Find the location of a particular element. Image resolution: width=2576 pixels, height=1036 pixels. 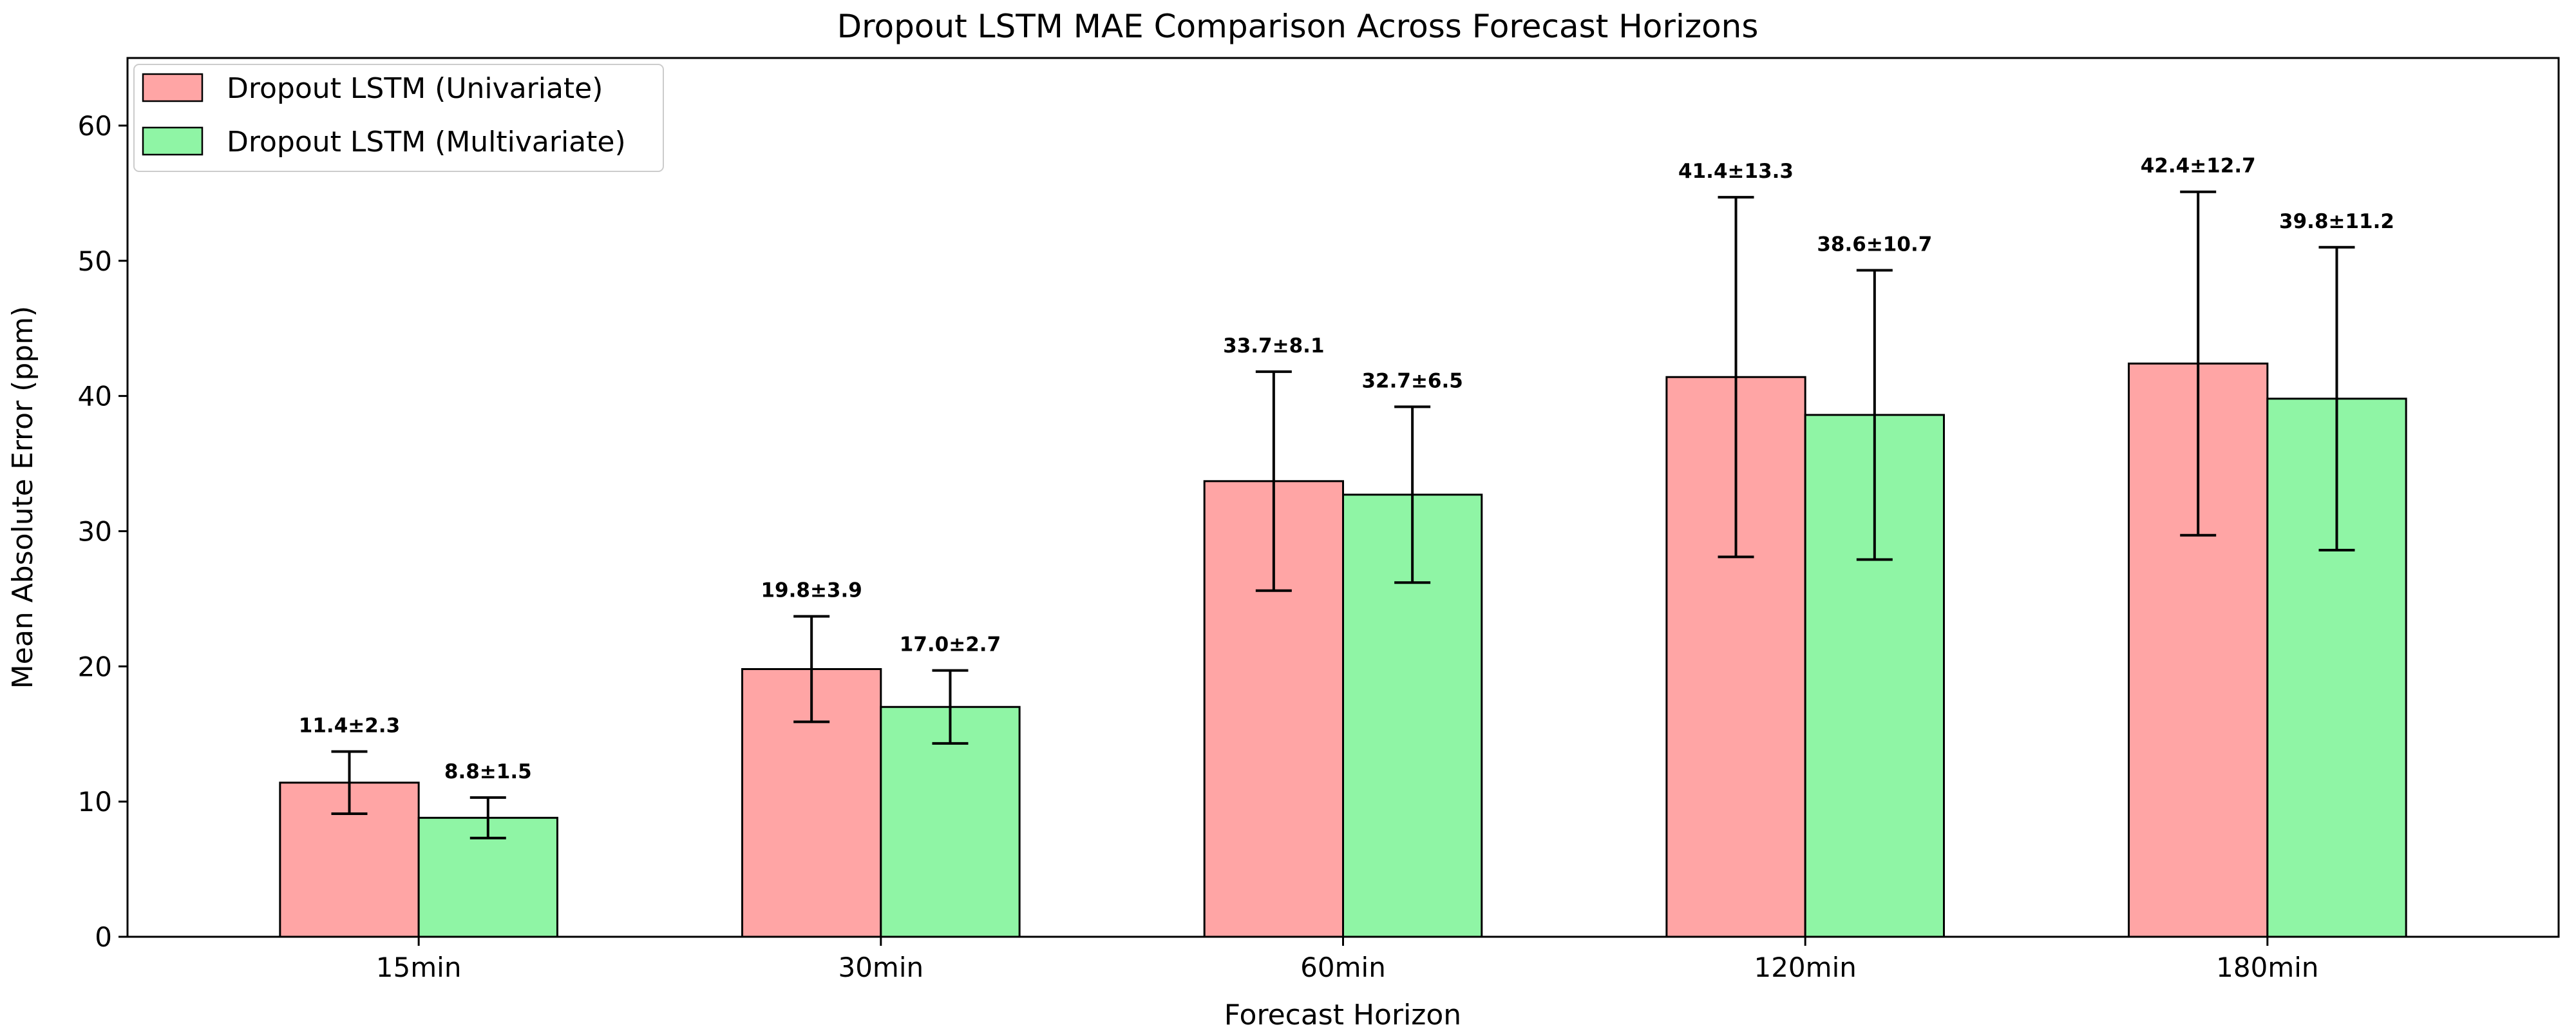

y-tick-label: 30 is located at coordinates (95, 531).